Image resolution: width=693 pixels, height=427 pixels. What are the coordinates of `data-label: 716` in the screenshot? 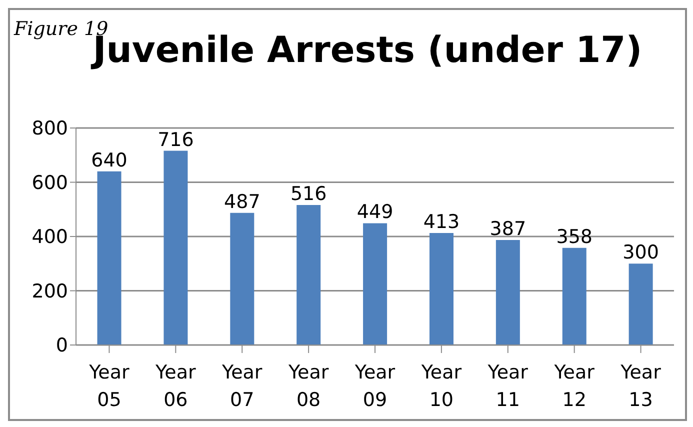 It's located at (176, 139).